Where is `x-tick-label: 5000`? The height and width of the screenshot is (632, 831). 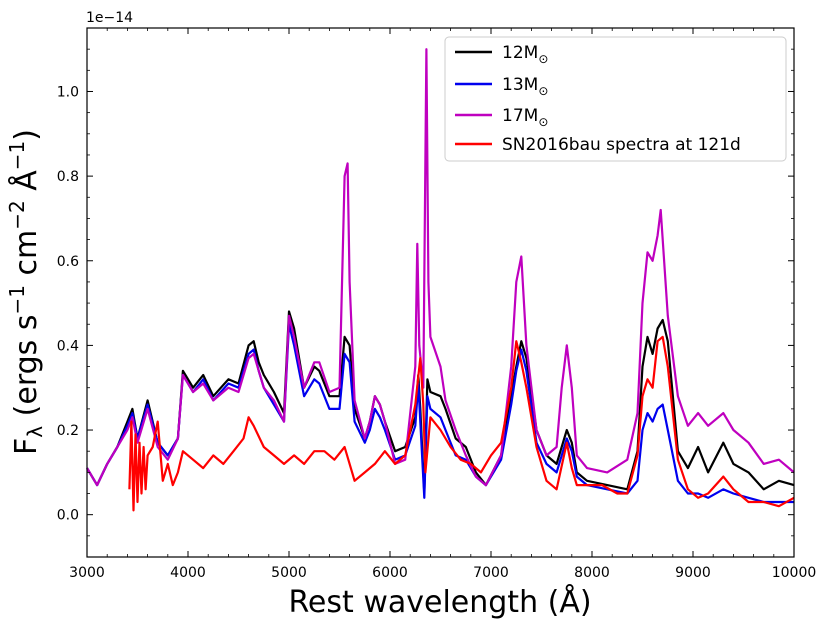
x-tick-label: 5000 is located at coordinates (289, 573).